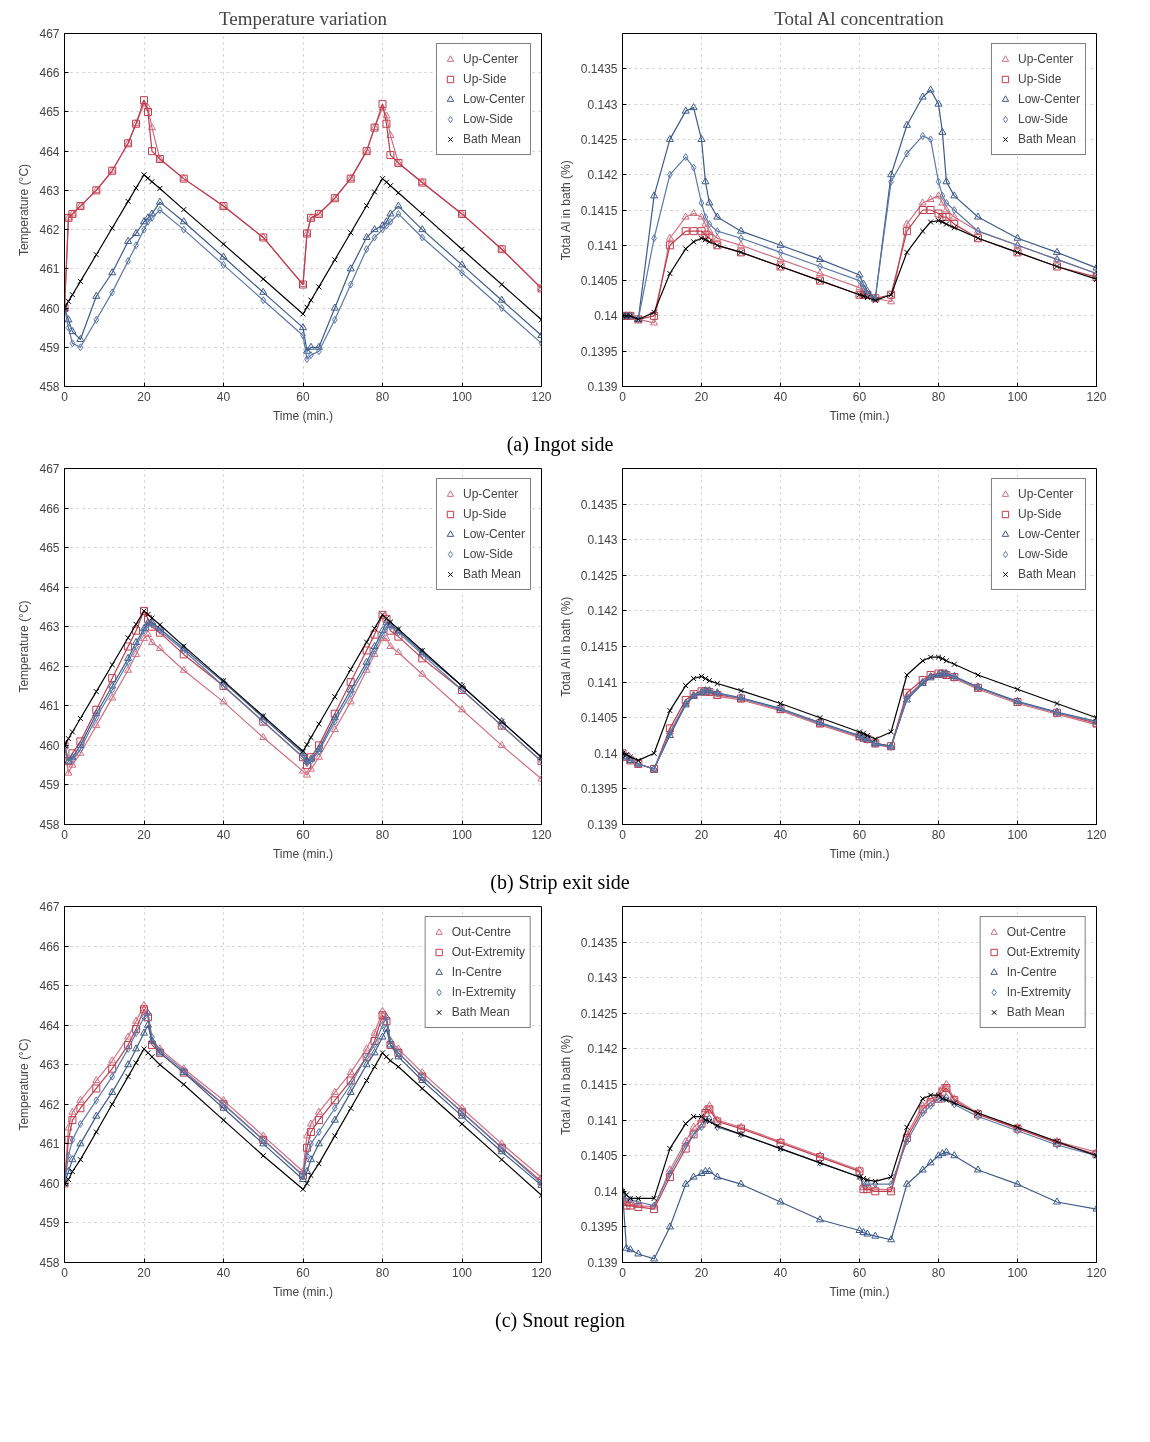 The height and width of the screenshot is (1442, 1150). I want to click on y-tick-label: 464, so click(49, 587).